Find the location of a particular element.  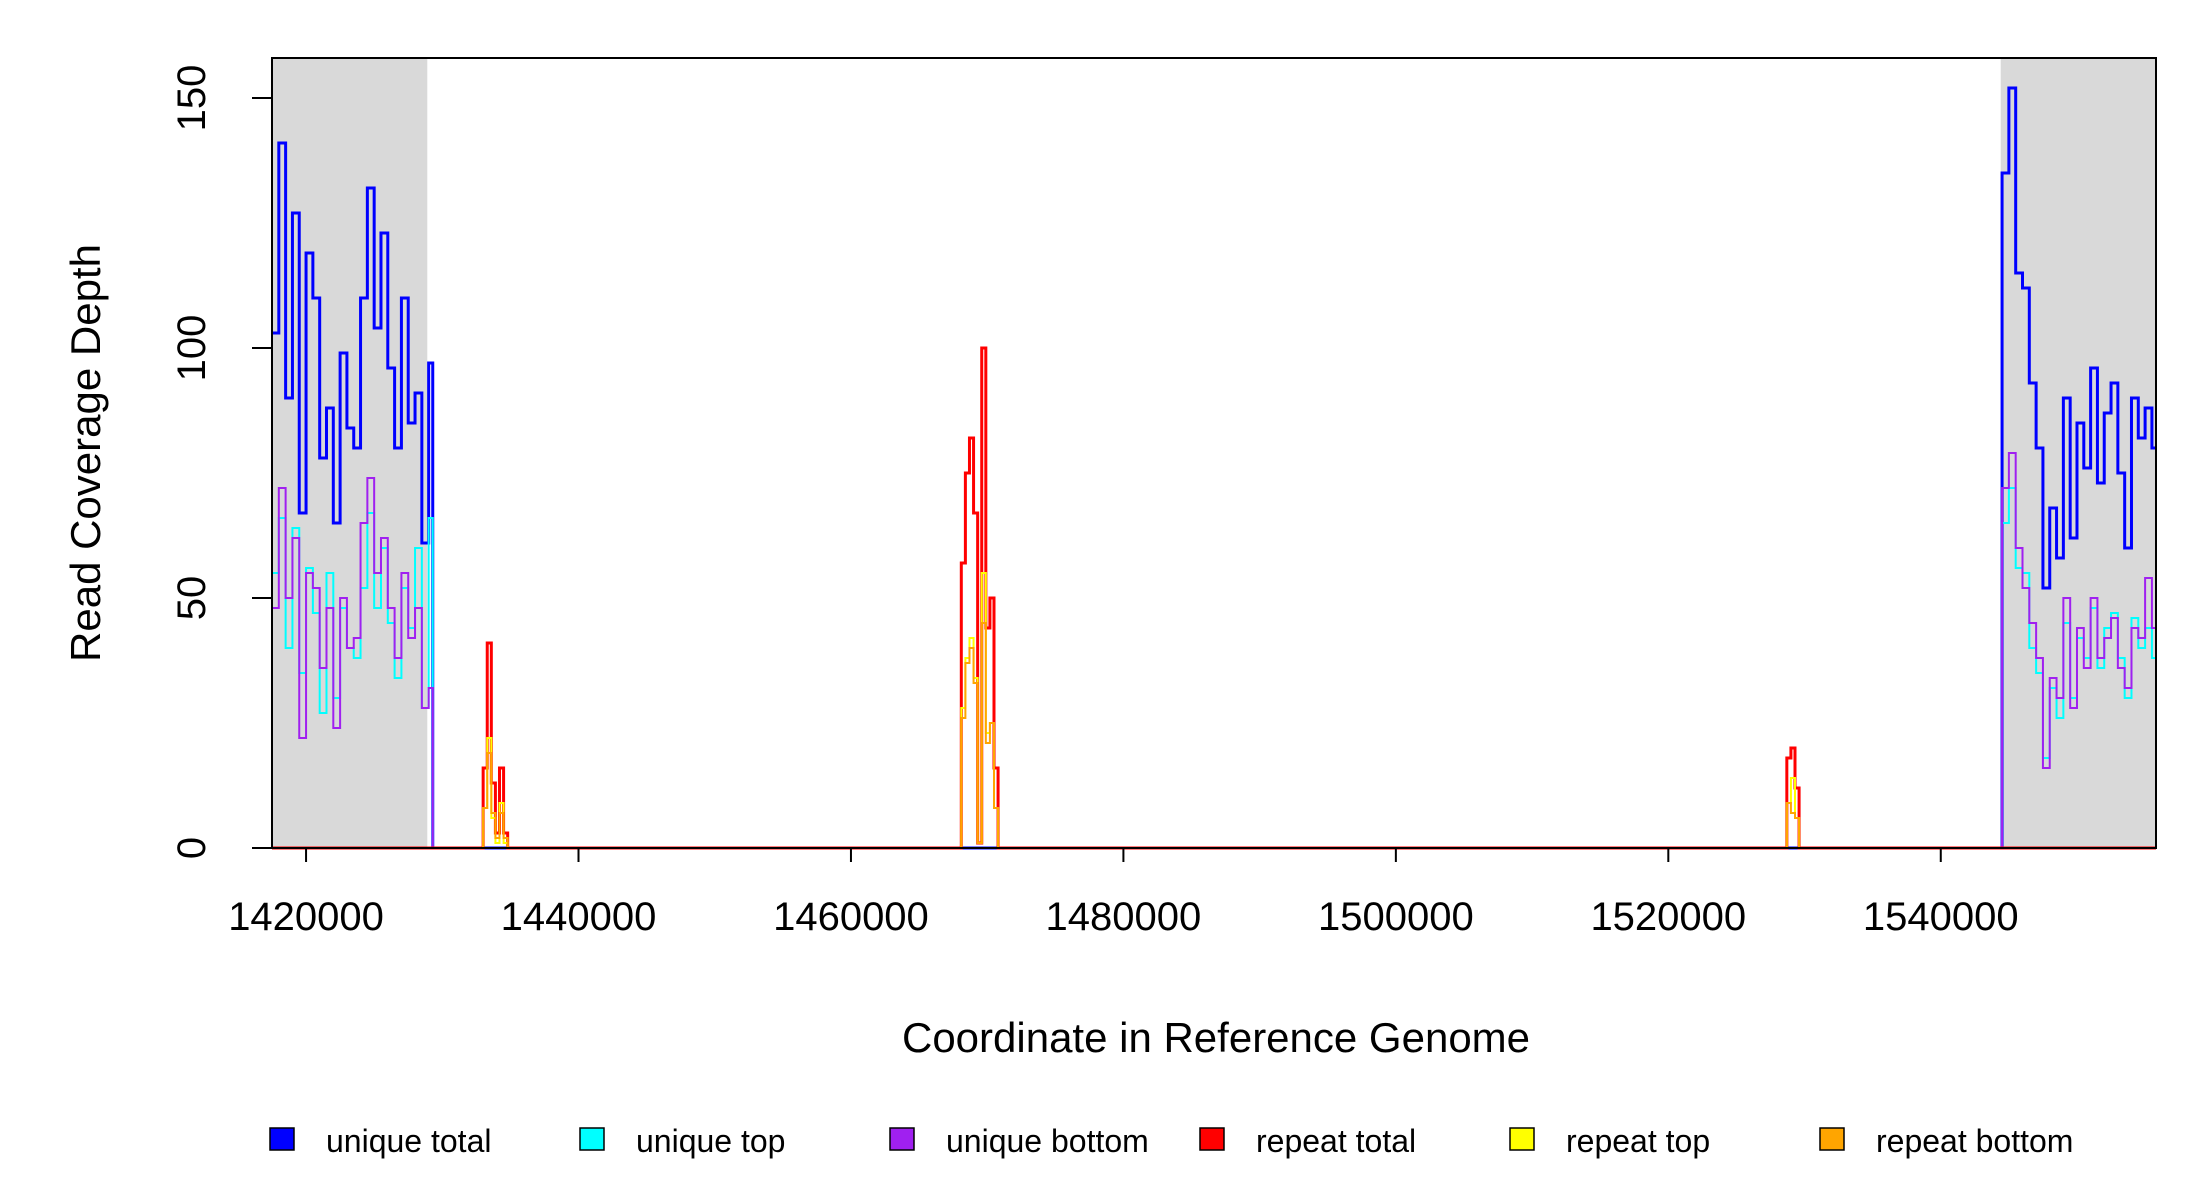

legend-item-unique-total: unique total is located at coordinates (380, 1141).